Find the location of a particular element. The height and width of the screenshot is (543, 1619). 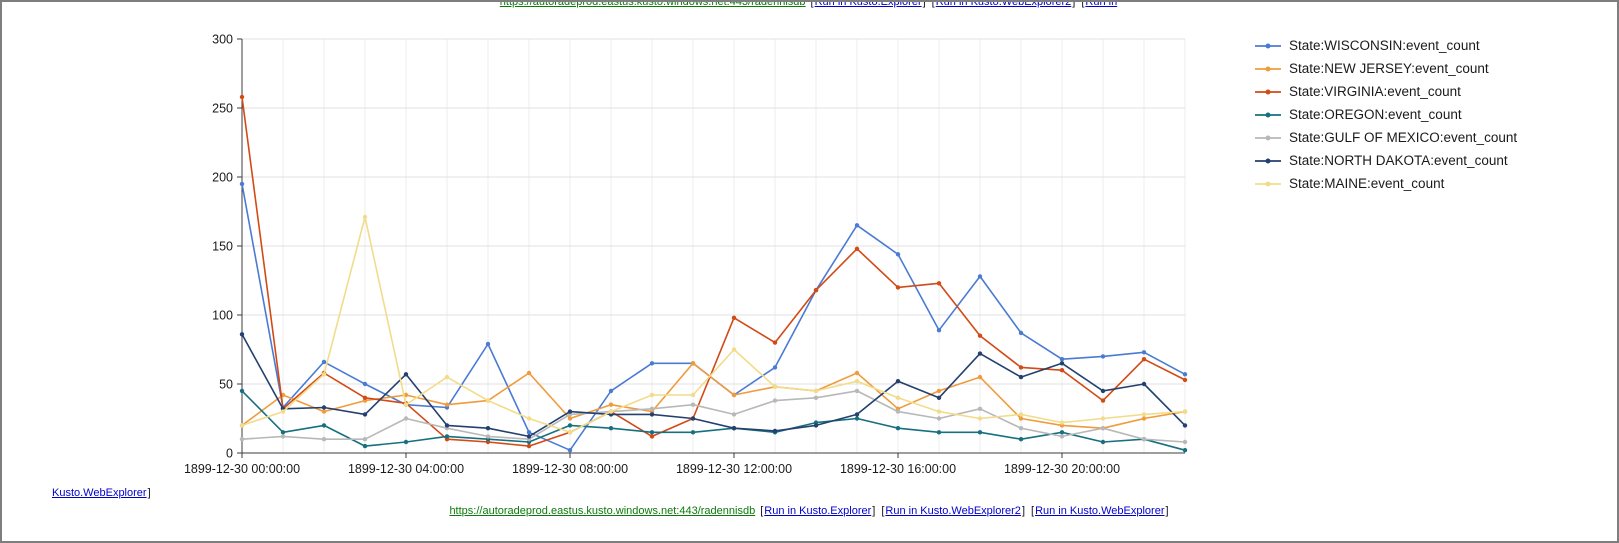

legend-label: State:MAINE:event_count is located at coordinates (1367, 183).